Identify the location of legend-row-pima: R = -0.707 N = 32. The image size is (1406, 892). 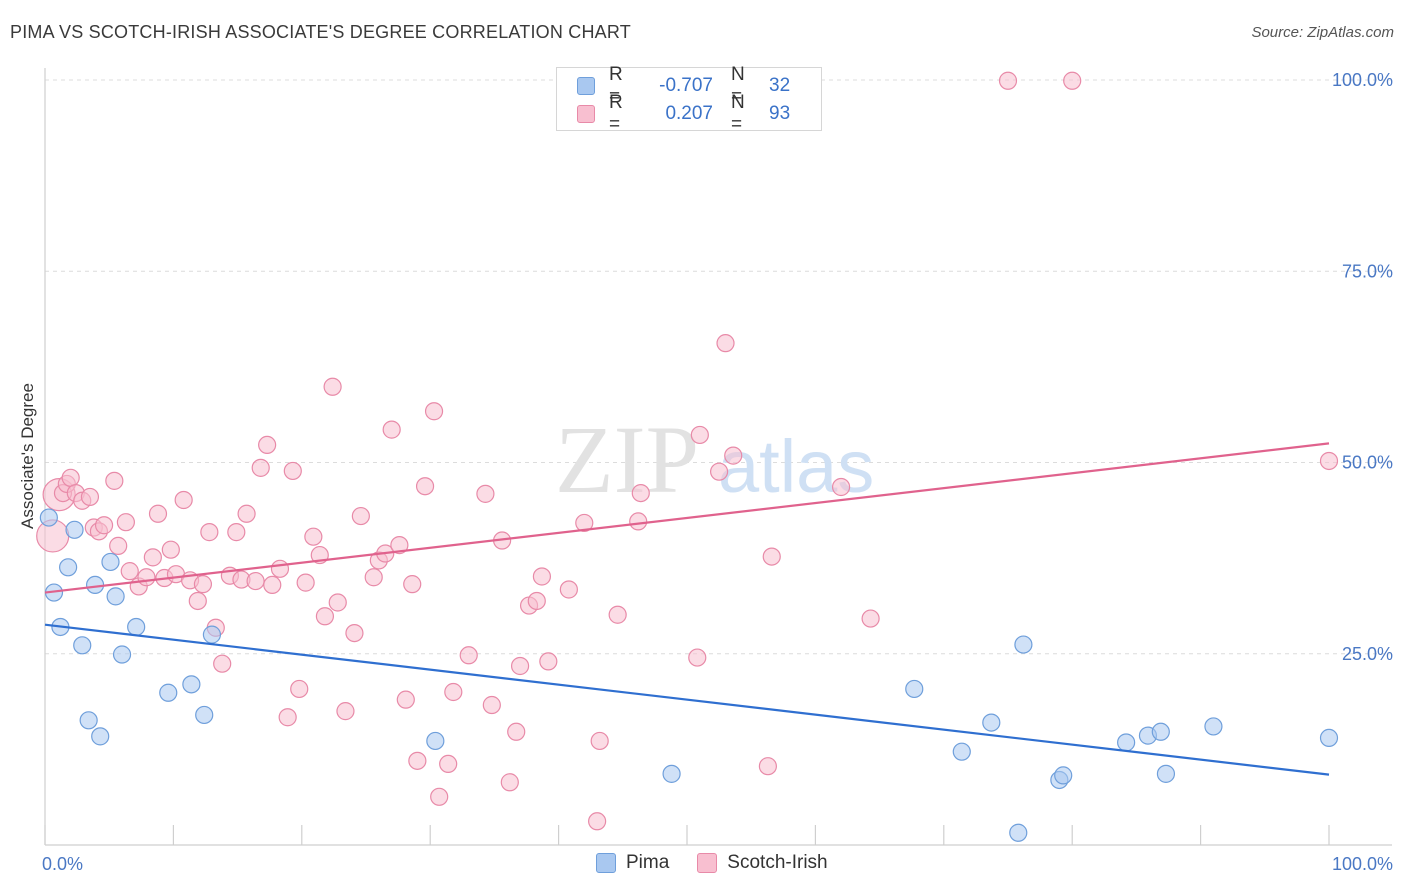
(683, 85).